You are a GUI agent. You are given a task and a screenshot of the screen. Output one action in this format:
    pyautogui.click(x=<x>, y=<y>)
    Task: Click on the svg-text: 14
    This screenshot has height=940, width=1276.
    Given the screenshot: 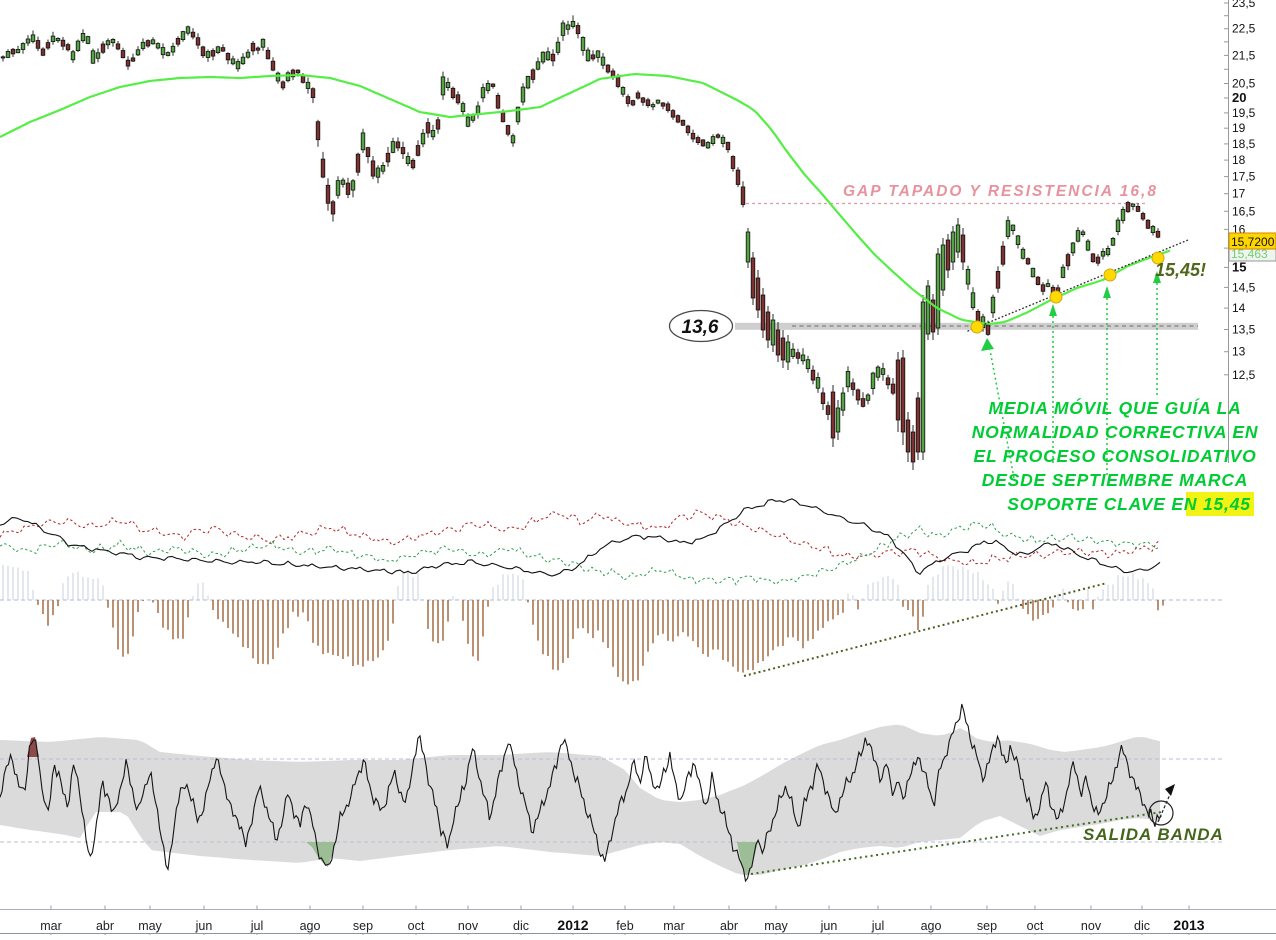 What is the action you would take?
    pyautogui.click(x=1239, y=308)
    